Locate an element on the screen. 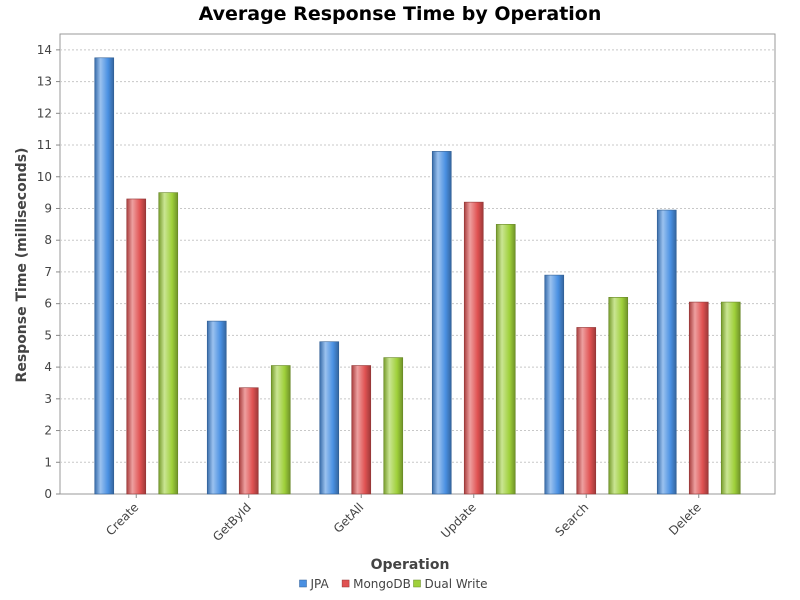 The image size is (800, 600). x-tick-label: Create is located at coordinates (122, 519).